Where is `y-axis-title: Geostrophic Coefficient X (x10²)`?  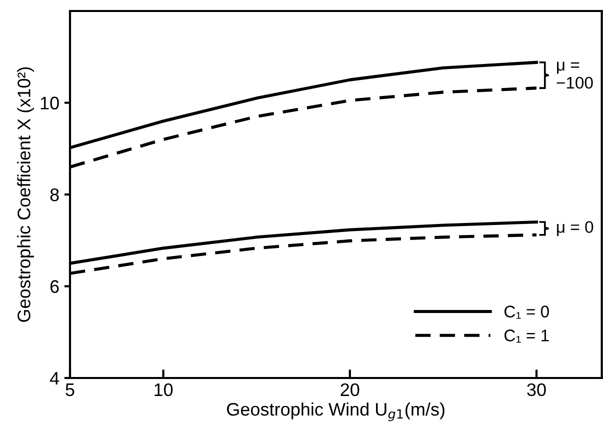 y-axis-title: Geostrophic Coefficient X (x10²) is located at coordinates (25, 194).